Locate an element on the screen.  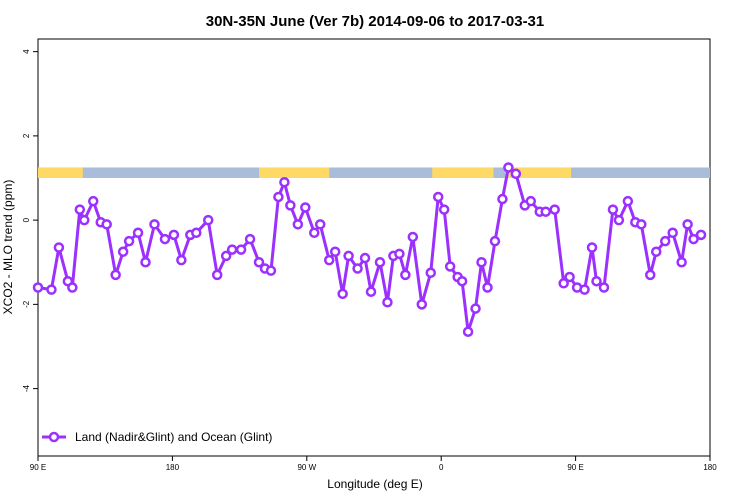
x-axis-label: Longitude (deg E) is located at coordinates (374, 484).